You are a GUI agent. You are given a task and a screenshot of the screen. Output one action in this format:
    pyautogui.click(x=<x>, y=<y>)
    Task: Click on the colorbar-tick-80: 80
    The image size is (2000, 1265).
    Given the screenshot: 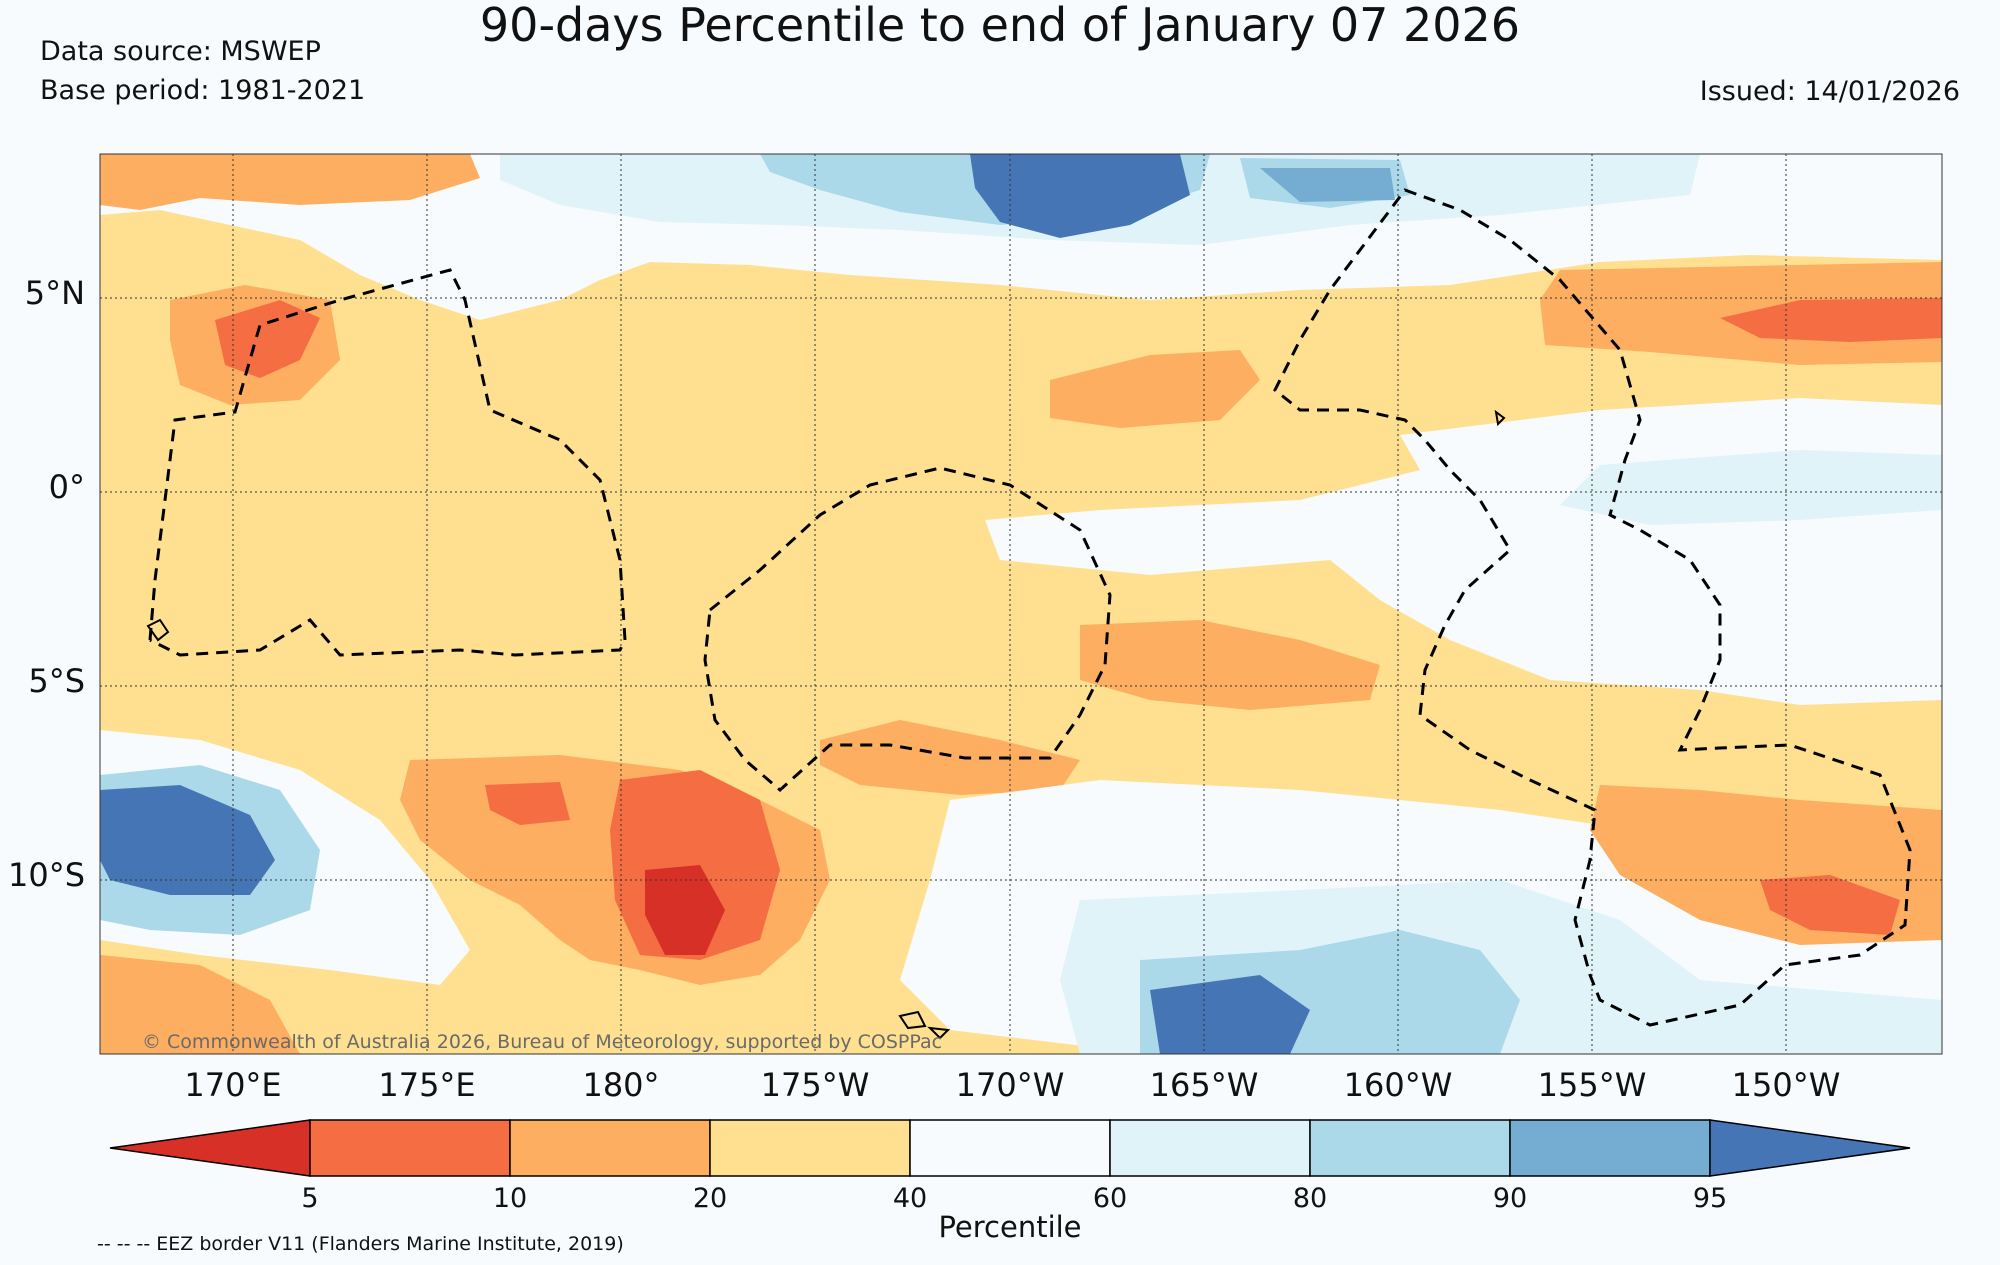 What is the action you would take?
    pyautogui.click(x=1310, y=1198)
    